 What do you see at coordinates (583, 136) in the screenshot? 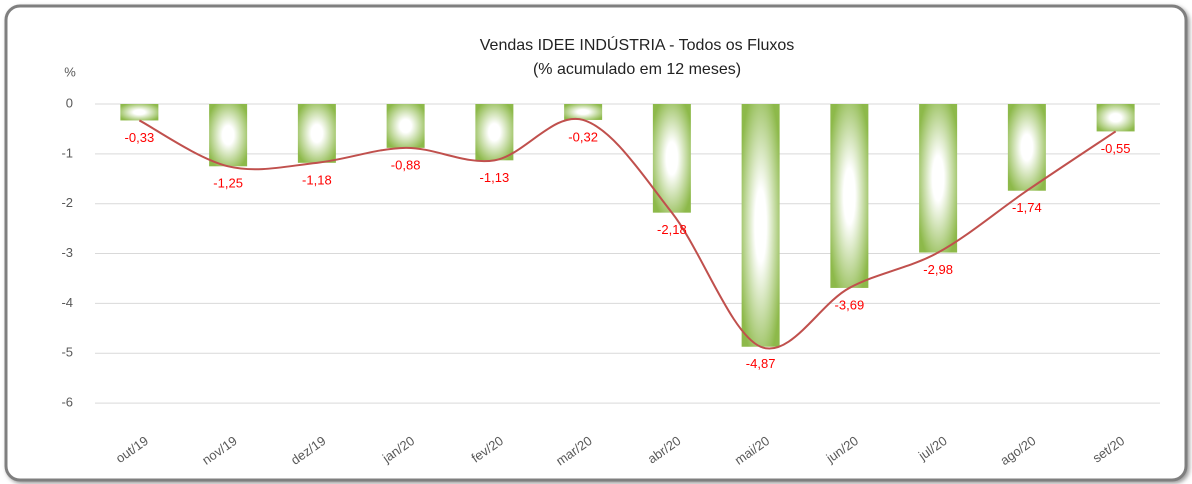
I see `data-label: -0,32` at bounding box center [583, 136].